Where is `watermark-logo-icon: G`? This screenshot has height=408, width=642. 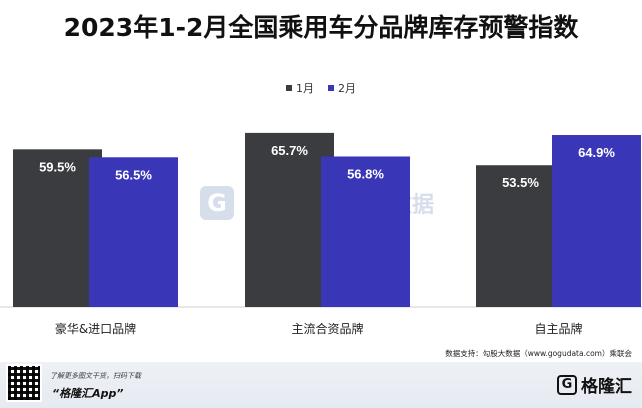 watermark-logo-icon: G is located at coordinates (217, 203).